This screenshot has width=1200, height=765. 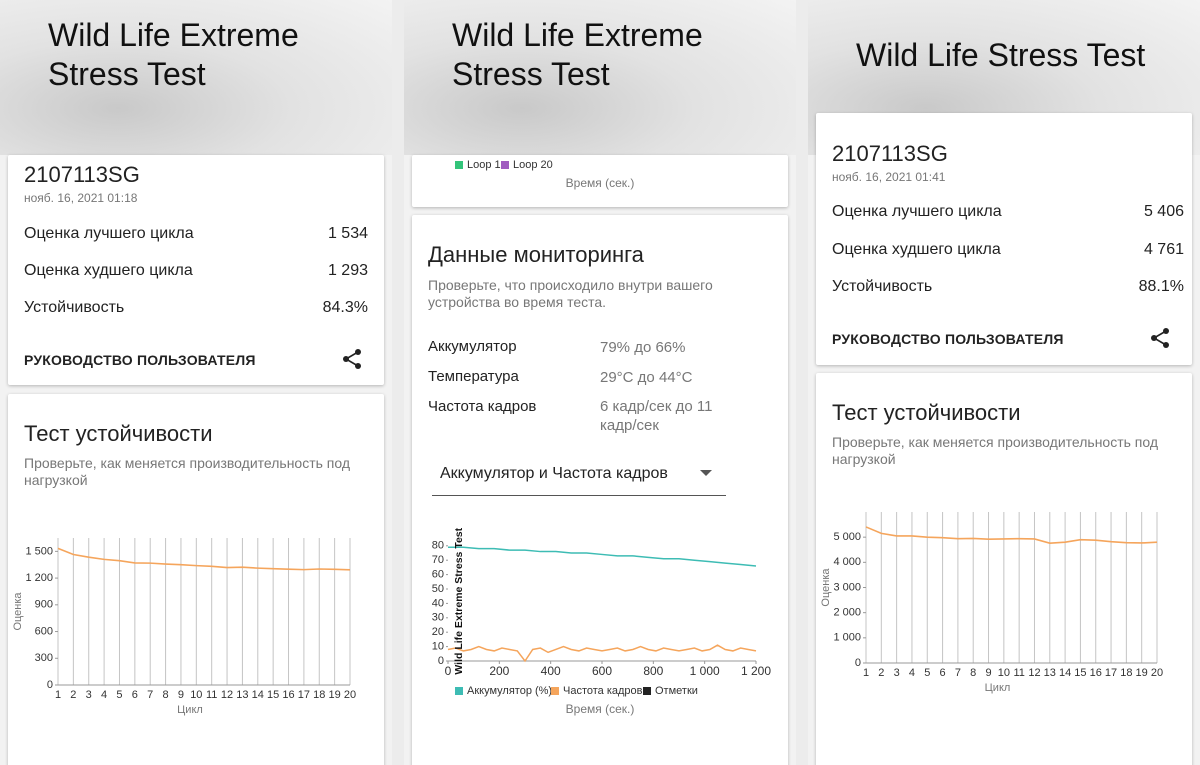 I want to click on x-tick-label: 1 000, so click(x=705, y=671).